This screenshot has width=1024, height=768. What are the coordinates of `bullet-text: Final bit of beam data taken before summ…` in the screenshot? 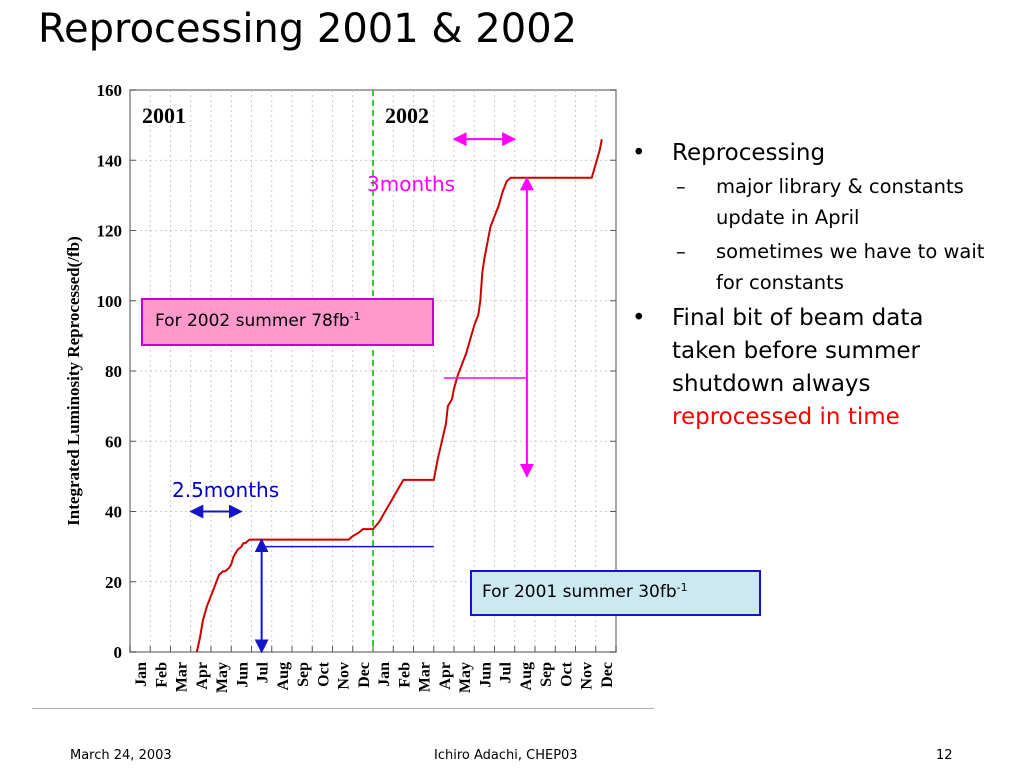 It's located at (798, 351).